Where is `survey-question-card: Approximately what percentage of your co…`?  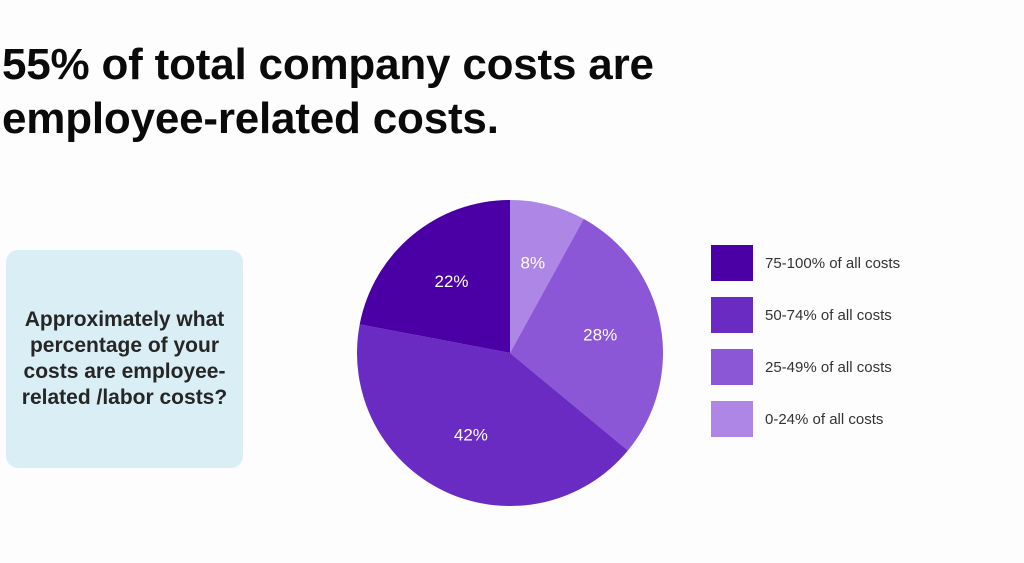
survey-question-card: Approximately what percentage of your co… is located at coordinates (124, 359).